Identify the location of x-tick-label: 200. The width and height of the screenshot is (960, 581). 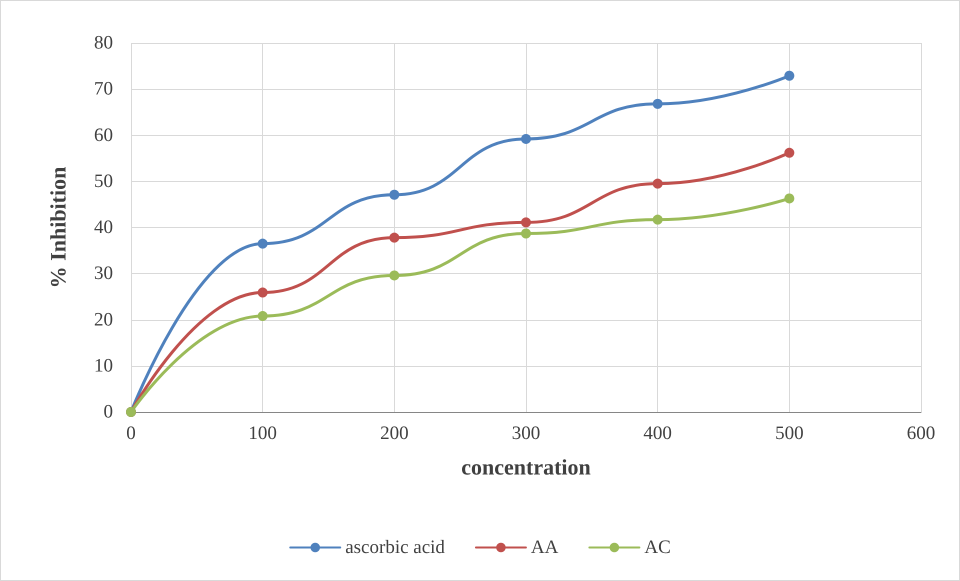
(394, 433).